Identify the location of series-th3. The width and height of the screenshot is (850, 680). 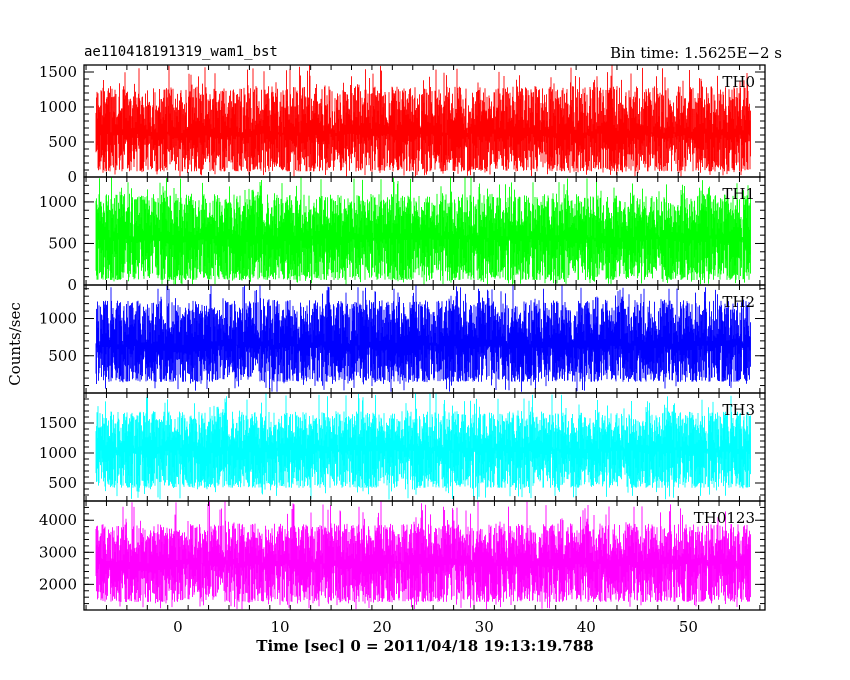
(423, 446).